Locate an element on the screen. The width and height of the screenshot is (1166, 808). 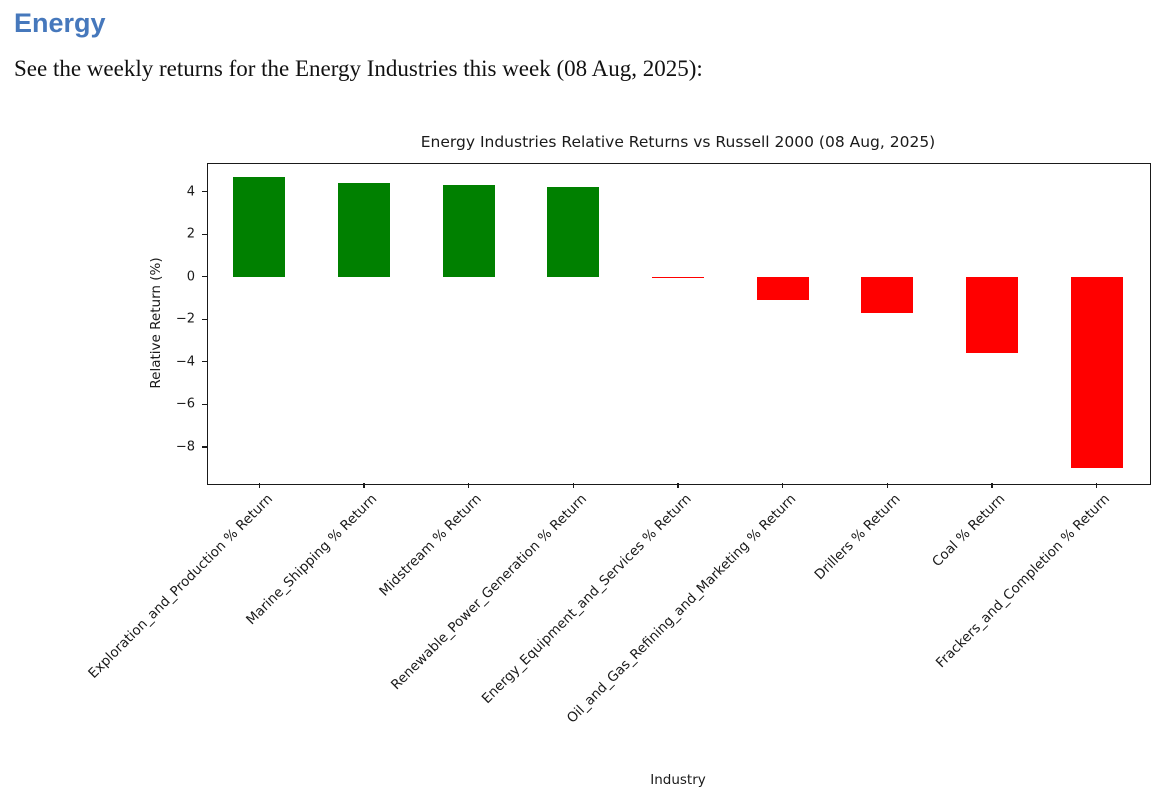
y-tick-label: 0 is located at coordinates (190, 277).